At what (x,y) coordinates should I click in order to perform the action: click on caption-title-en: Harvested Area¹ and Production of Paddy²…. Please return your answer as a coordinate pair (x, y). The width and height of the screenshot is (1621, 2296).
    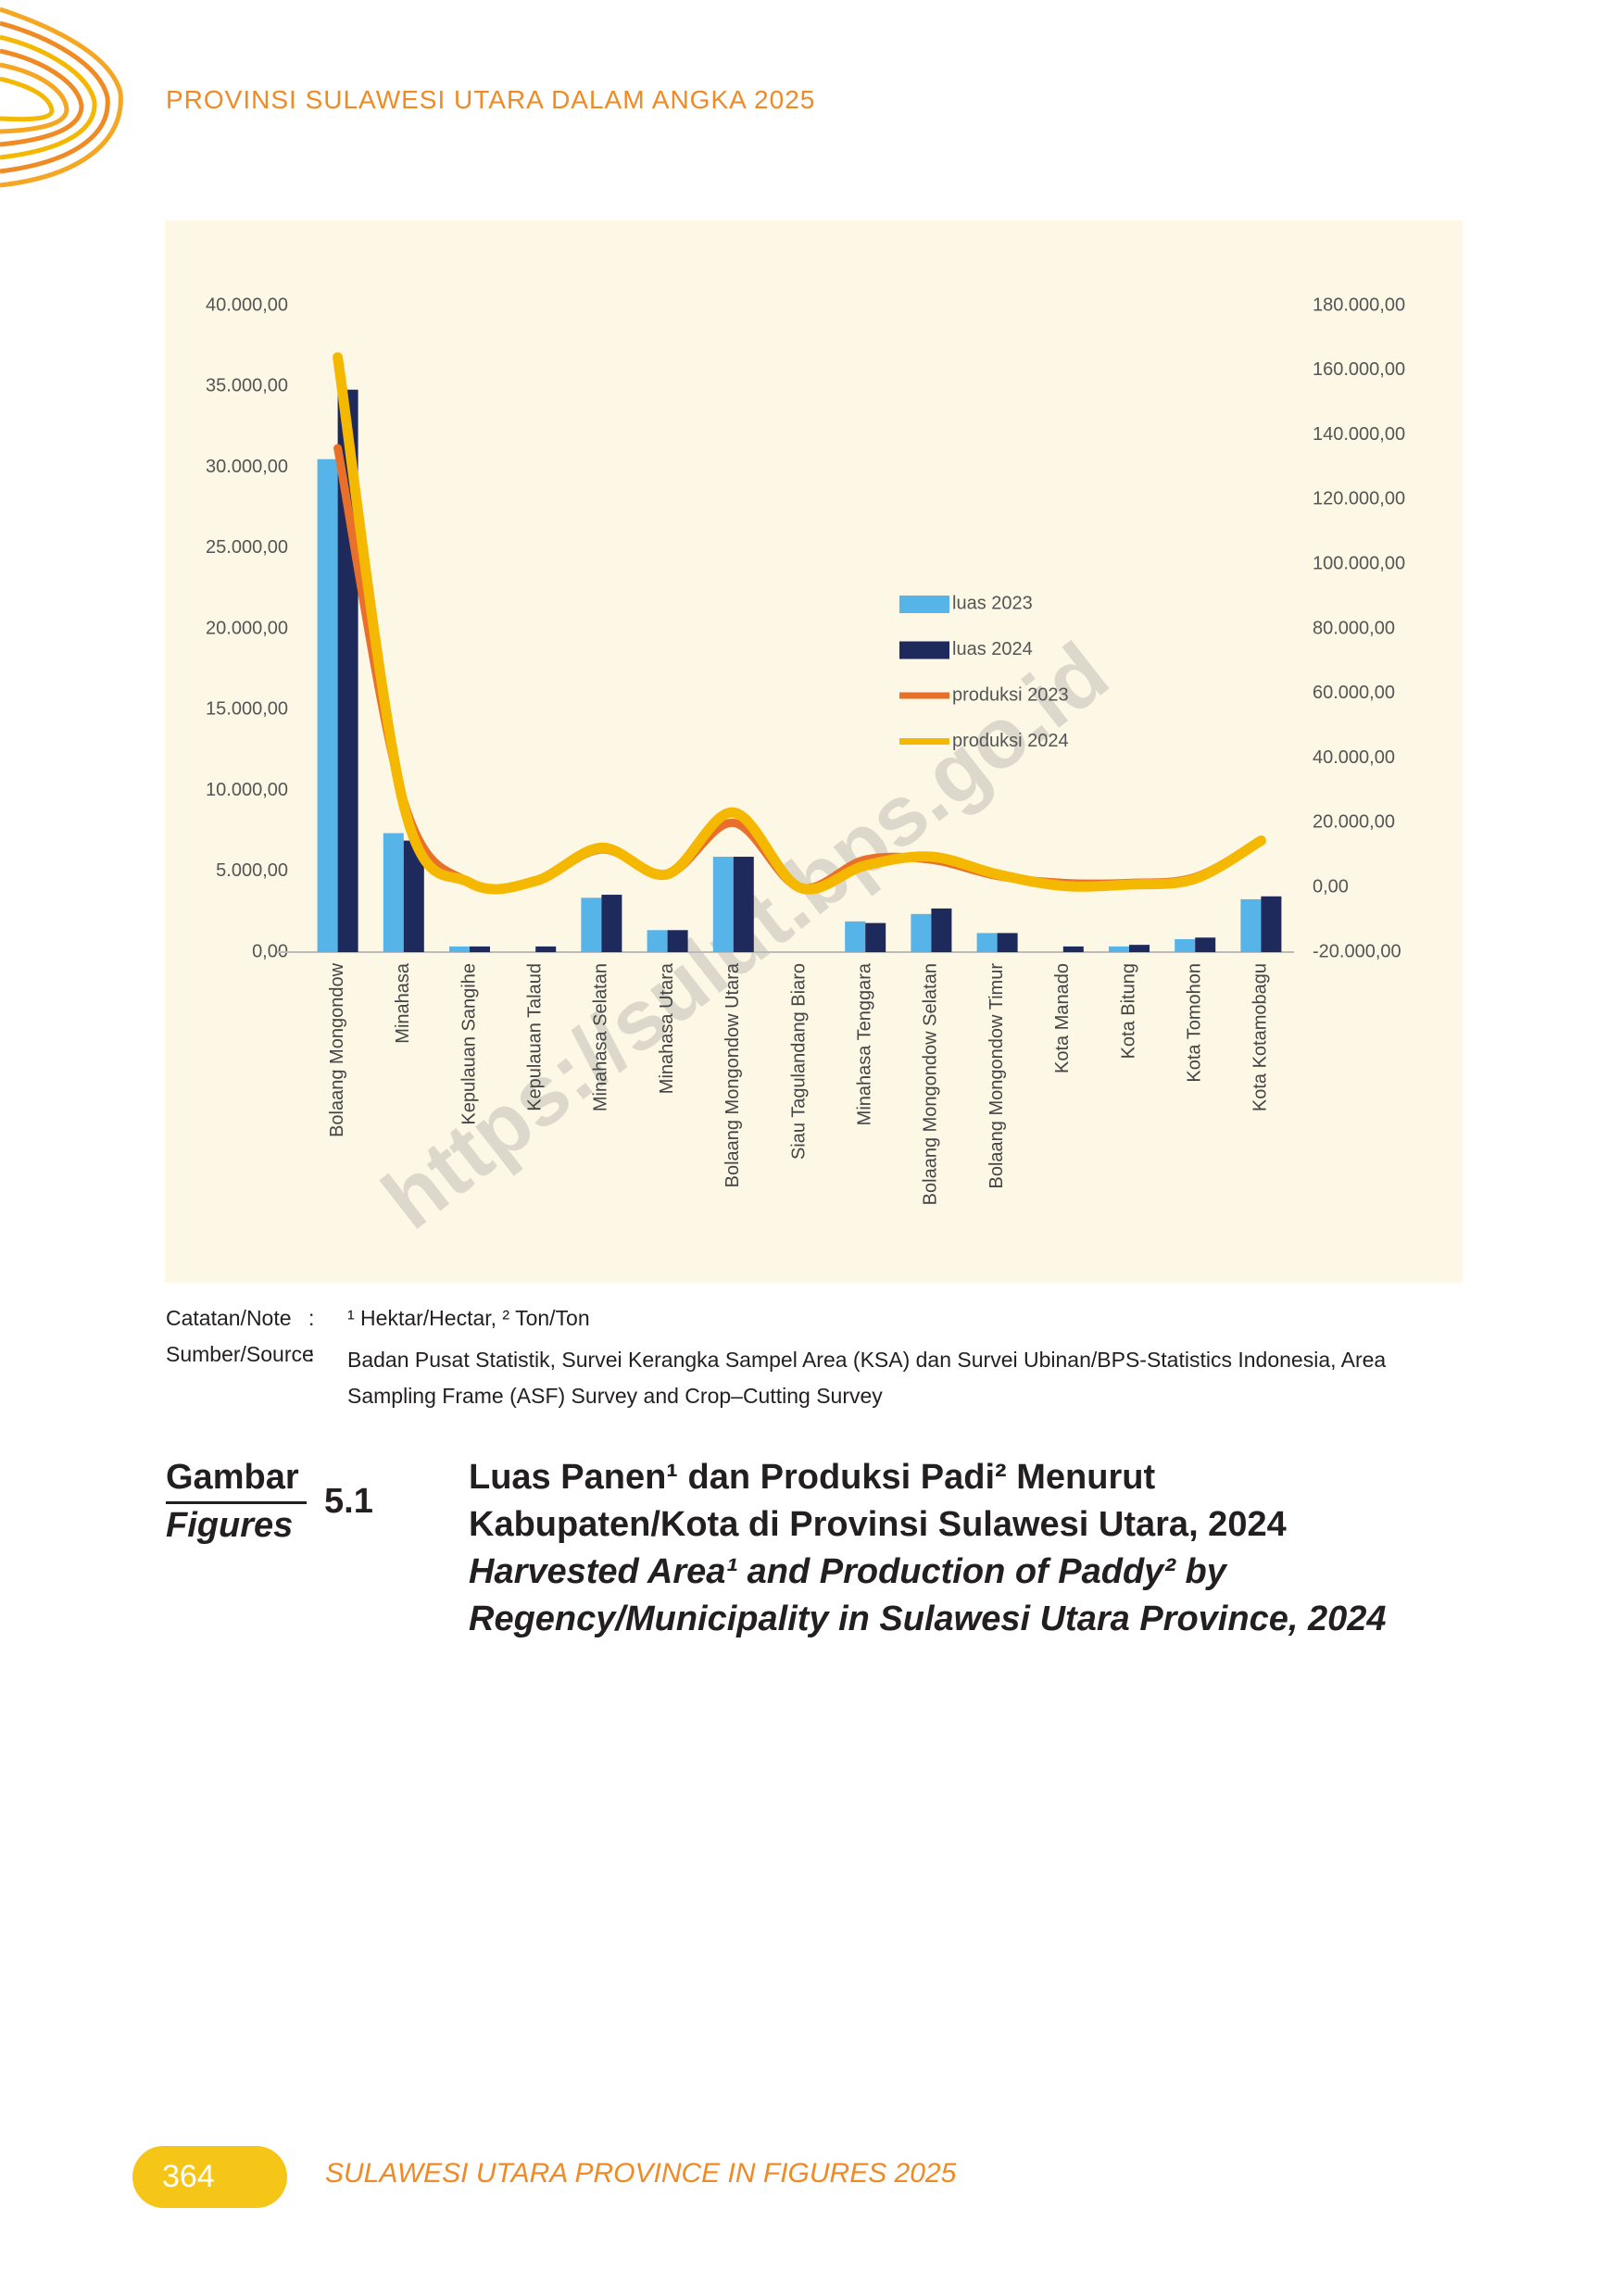
    Looking at the image, I should click on (847, 1571).